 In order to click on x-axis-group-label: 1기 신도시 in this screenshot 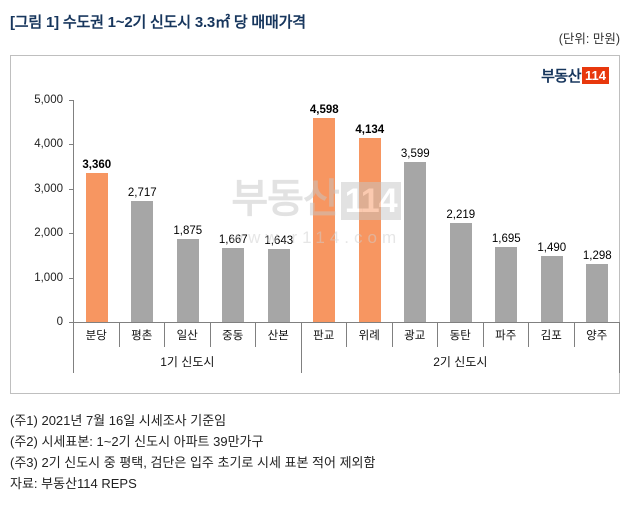, I will do `click(188, 360)`.